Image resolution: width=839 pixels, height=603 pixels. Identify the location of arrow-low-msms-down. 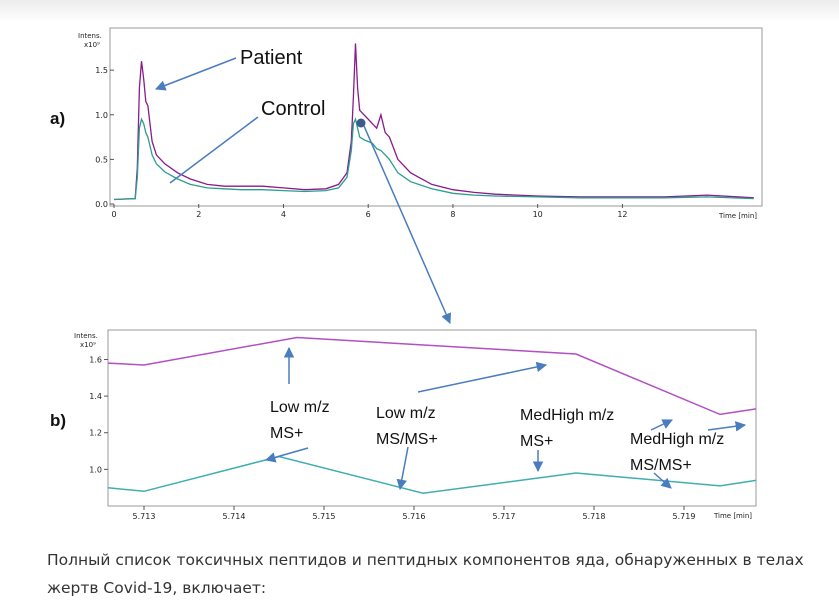
(402, 468).